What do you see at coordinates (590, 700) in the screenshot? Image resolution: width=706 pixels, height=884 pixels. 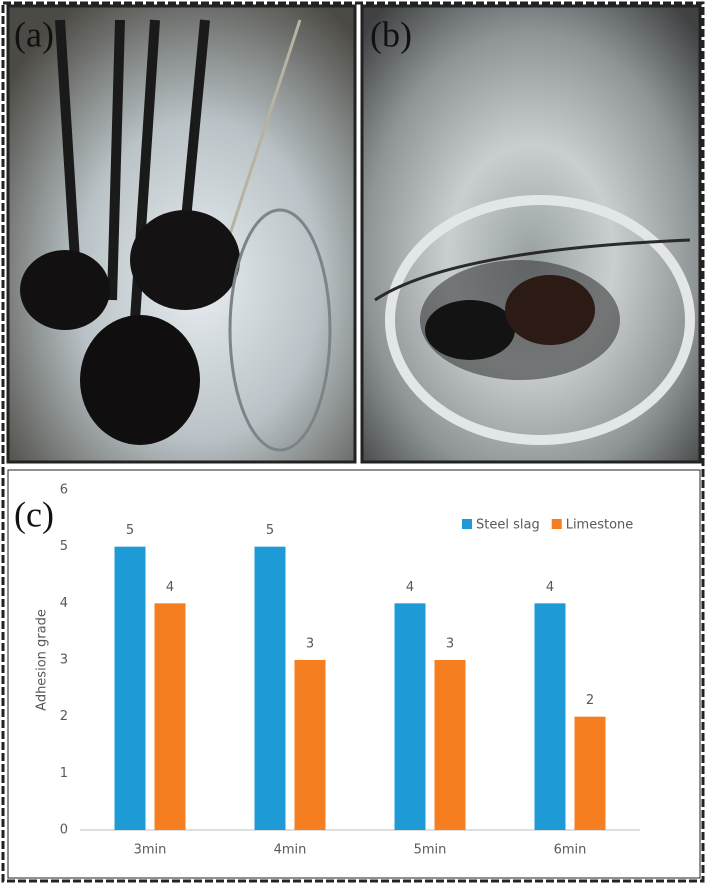 I see `data-label: 2` at bounding box center [590, 700].